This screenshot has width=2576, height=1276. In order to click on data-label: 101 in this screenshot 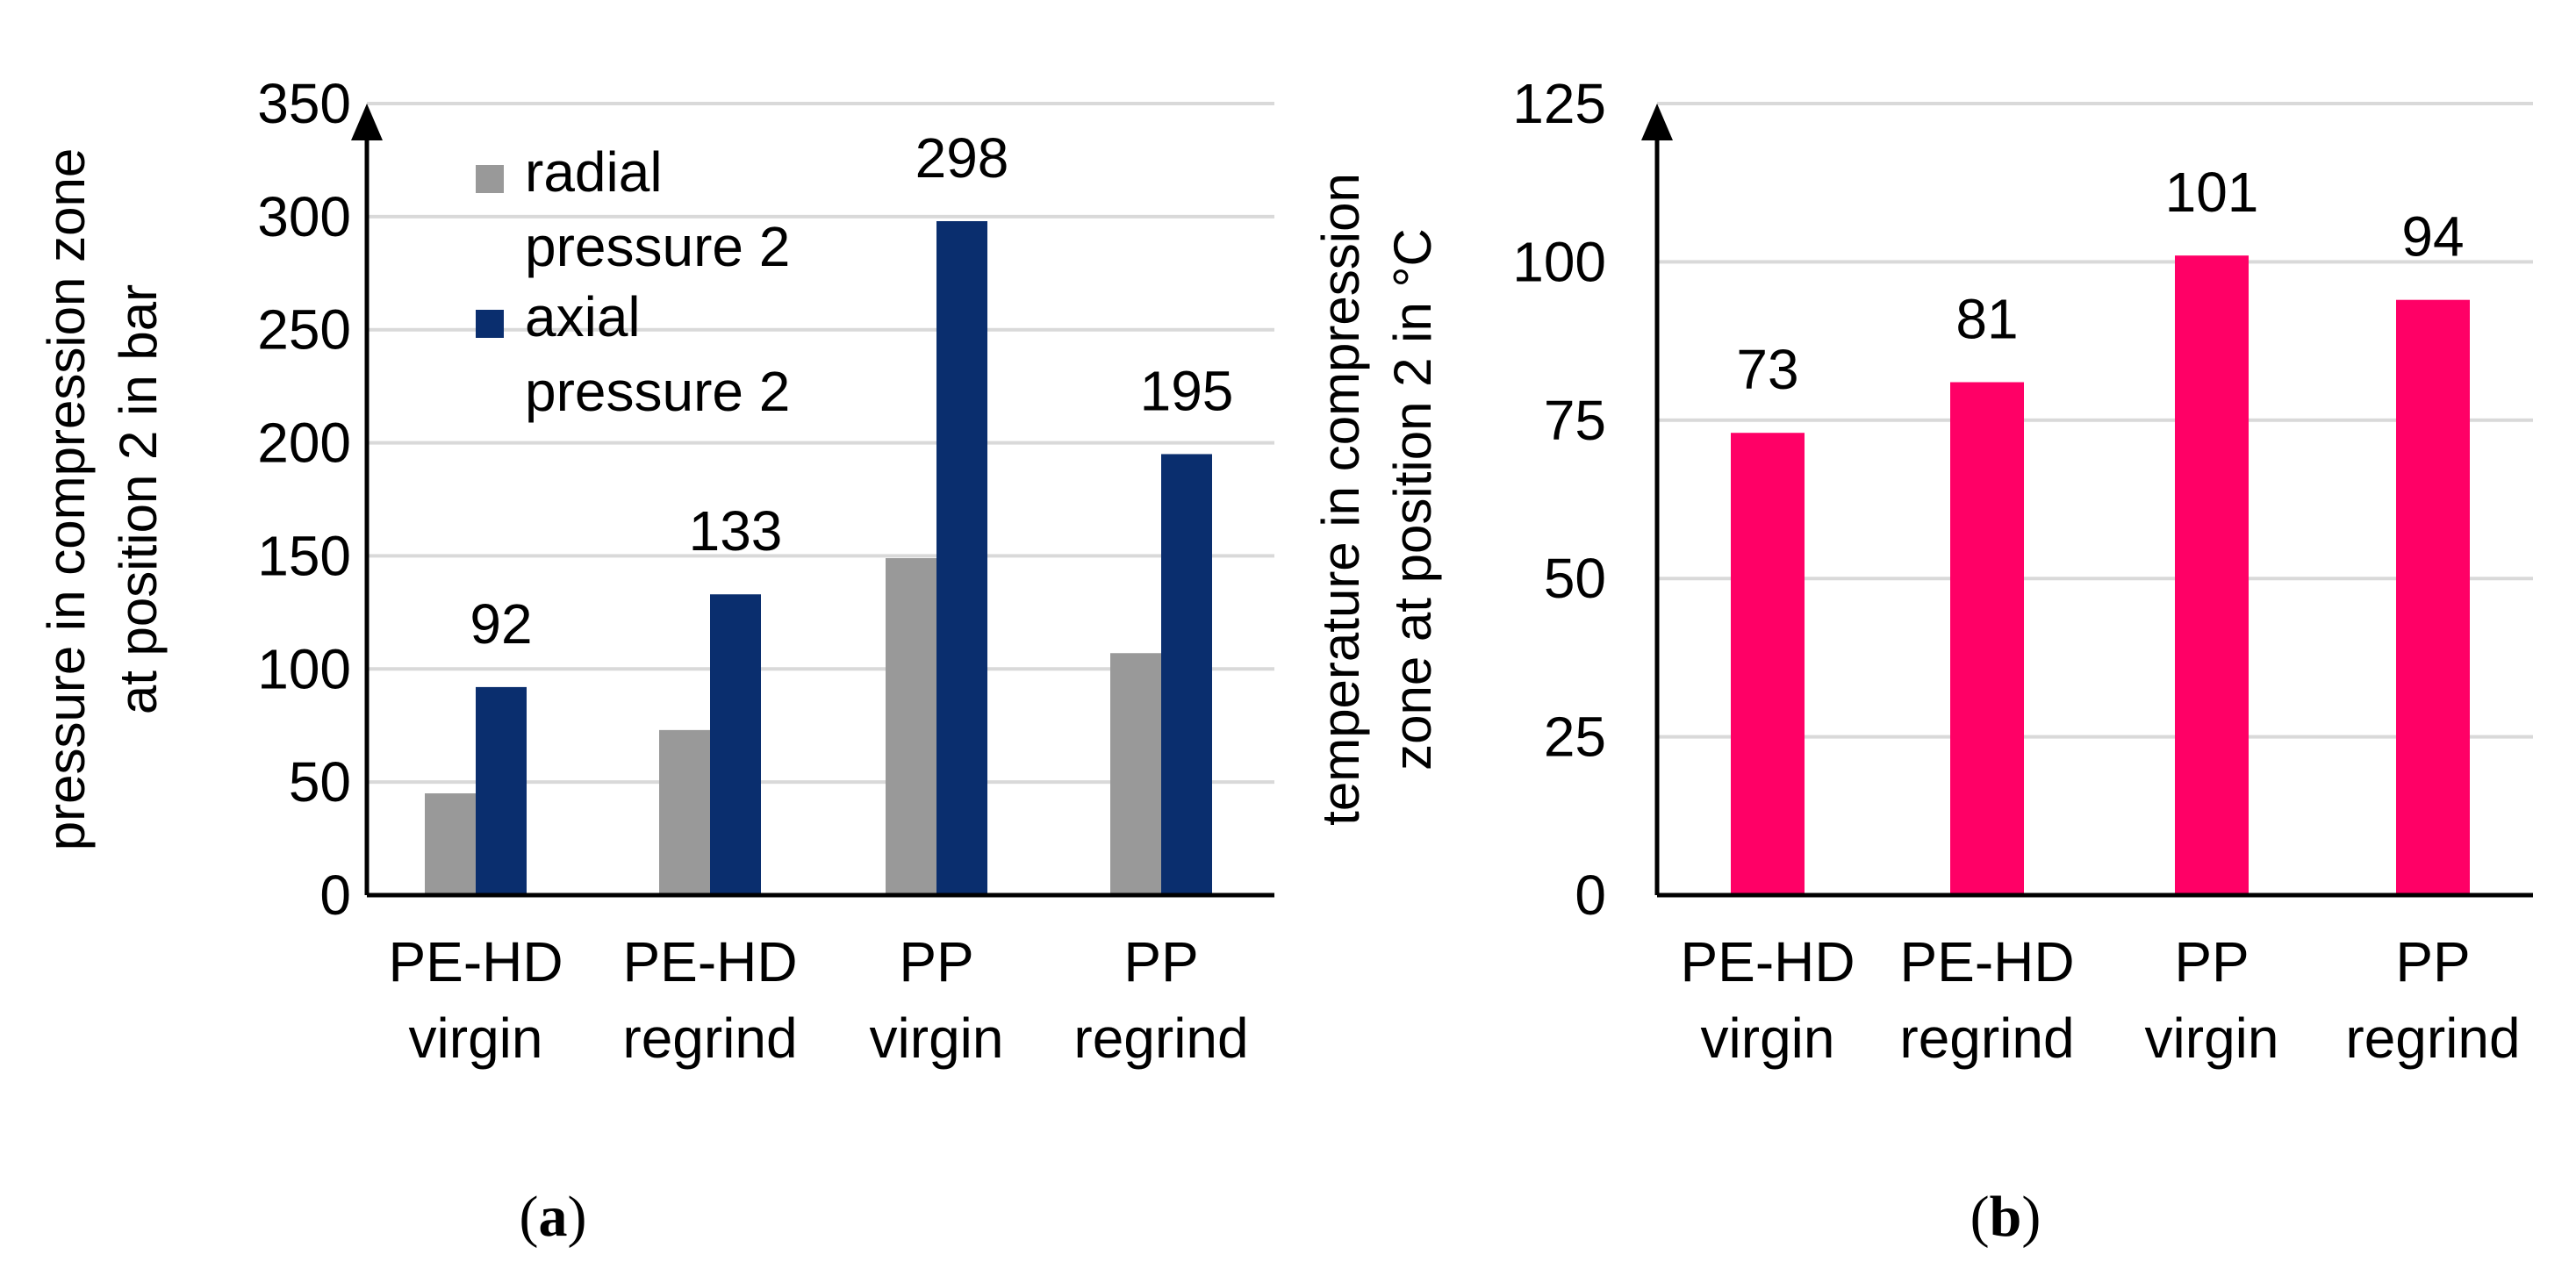, I will do `click(2212, 192)`.